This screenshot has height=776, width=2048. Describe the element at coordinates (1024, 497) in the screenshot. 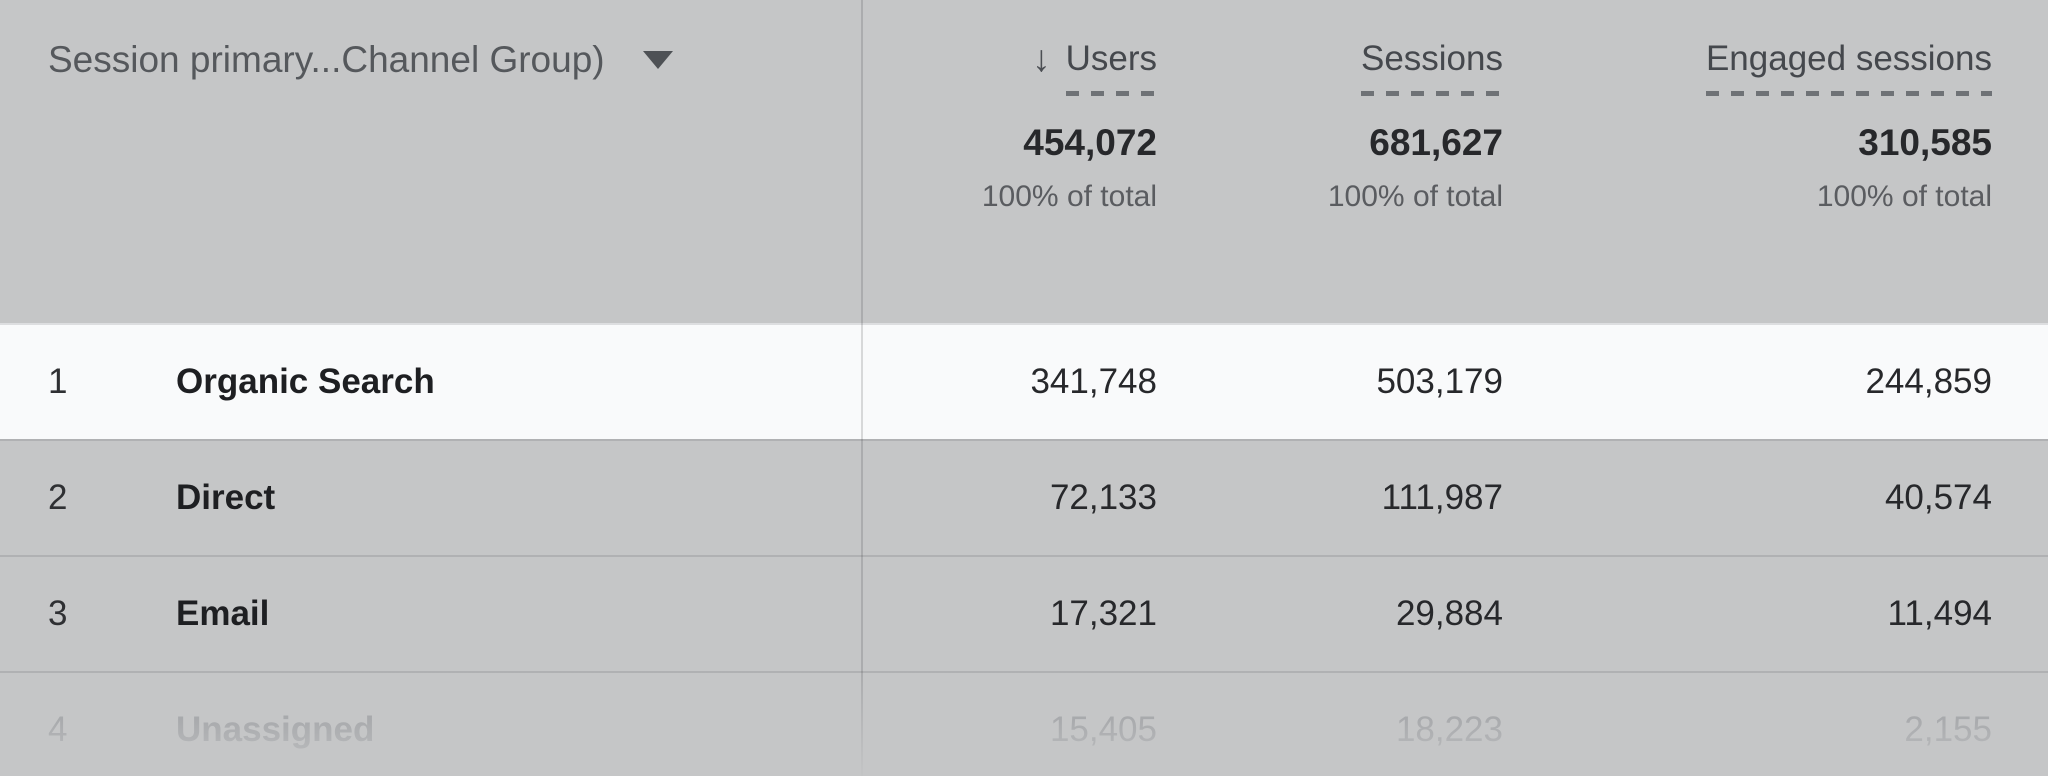

I see `table-row: 2 Direct 72,133 111,987 40,574` at that location.